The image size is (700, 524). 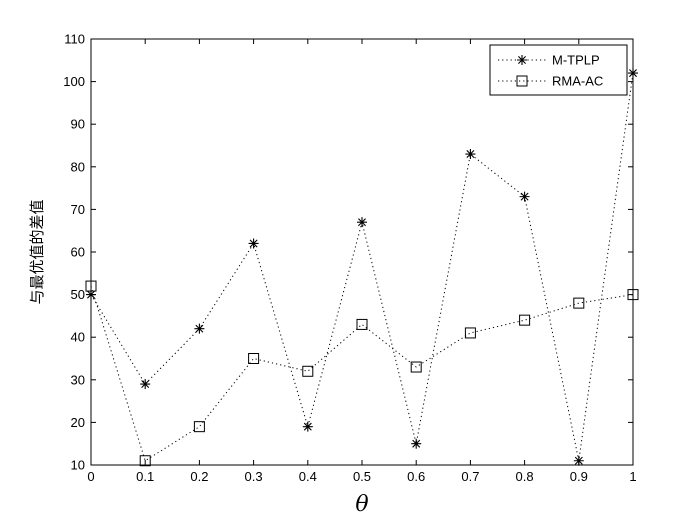 I want to click on x-tick-label: 0.9, so click(x=579, y=476).